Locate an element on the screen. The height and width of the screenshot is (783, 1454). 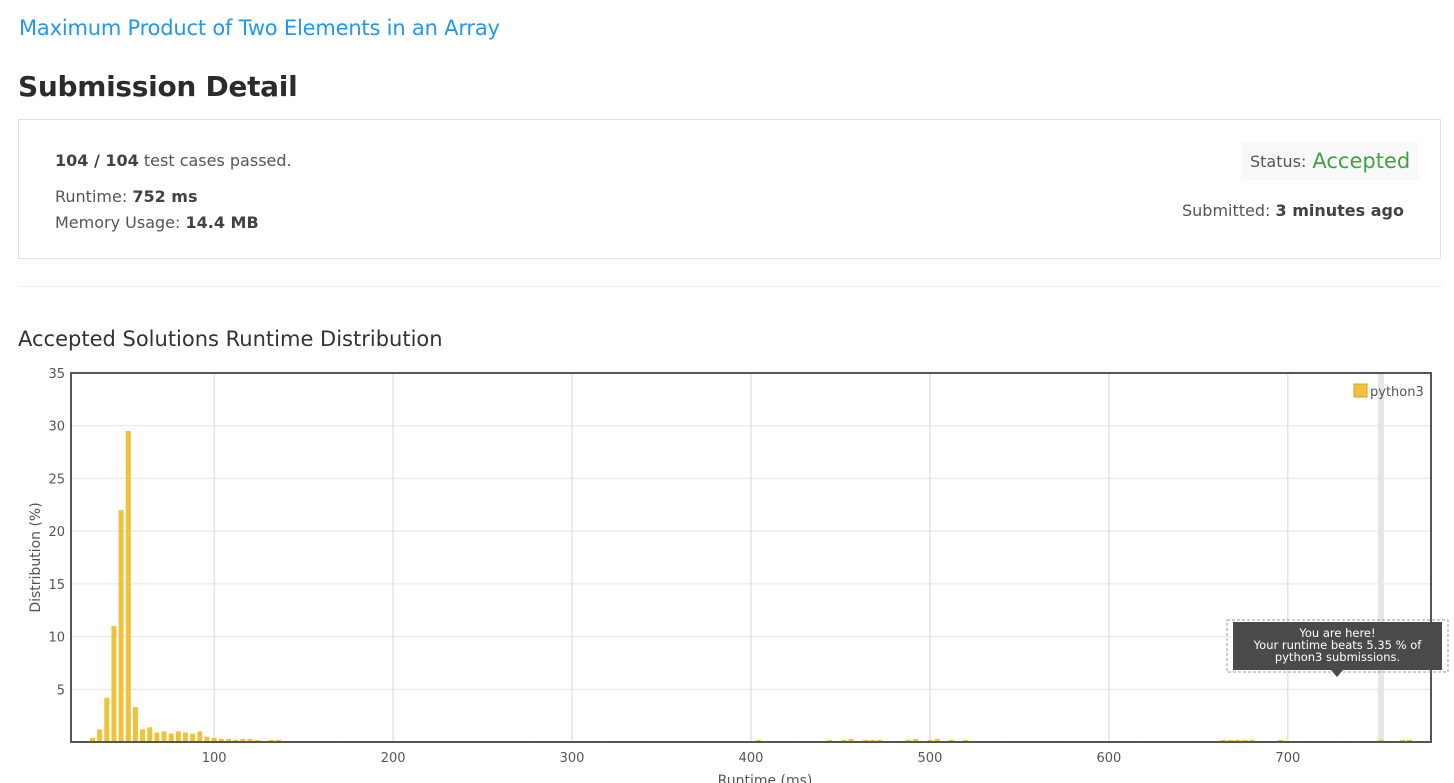
test-cases-summary: 104 / 104 test cases passed. is located at coordinates (173, 160).